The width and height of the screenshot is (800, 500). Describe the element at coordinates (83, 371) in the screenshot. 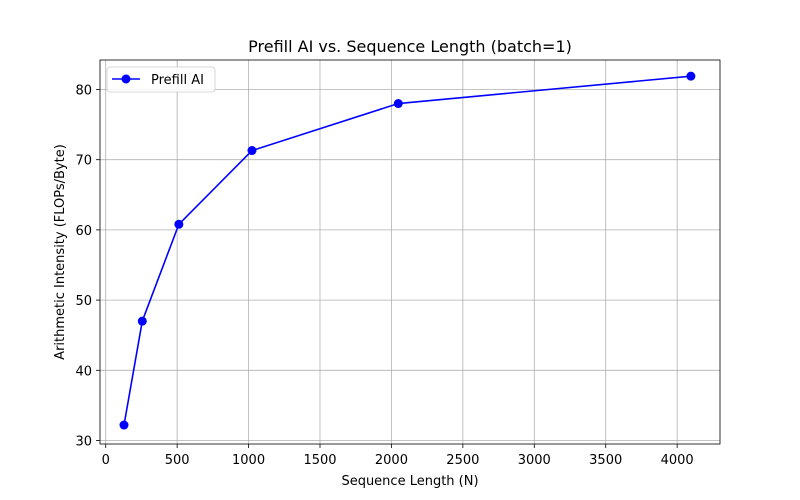

I see `y-tick-label: 40` at that location.